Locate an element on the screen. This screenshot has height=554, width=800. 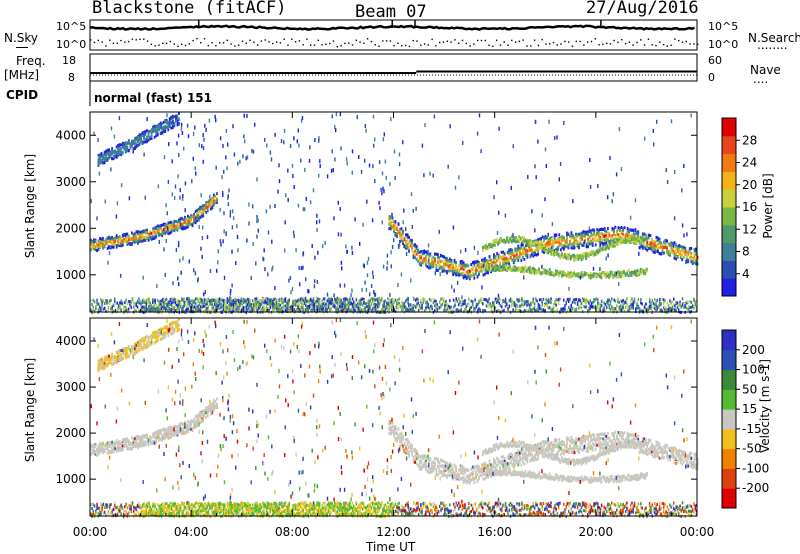
noise-axis-right-top: 10^5 is located at coordinates (723, 26).